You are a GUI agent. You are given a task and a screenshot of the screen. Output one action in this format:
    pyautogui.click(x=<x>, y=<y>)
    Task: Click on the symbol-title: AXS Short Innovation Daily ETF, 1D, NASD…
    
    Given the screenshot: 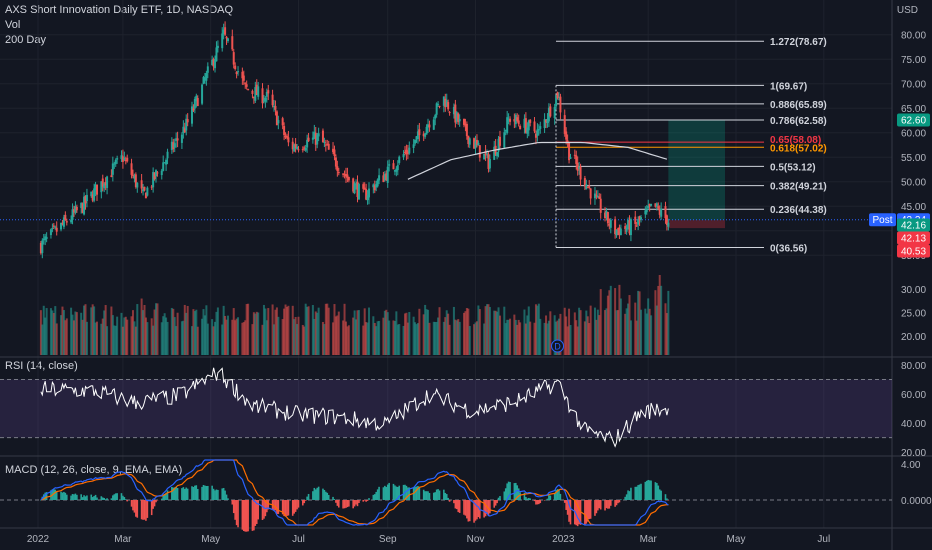 What is the action you would take?
    pyautogui.click(x=119, y=10)
    